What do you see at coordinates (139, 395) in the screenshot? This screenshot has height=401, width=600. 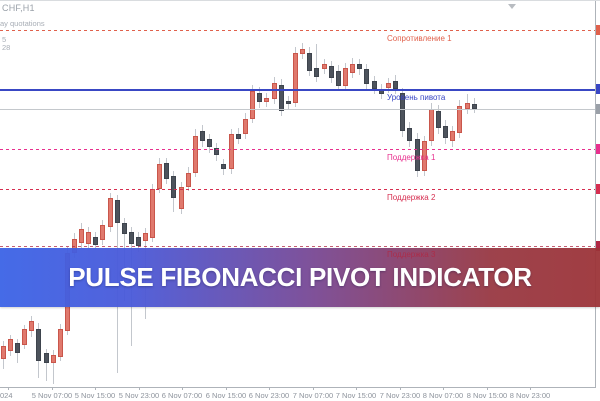 I see `axis-label: 5 Nov 23:00` at bounding box center [139, 395].